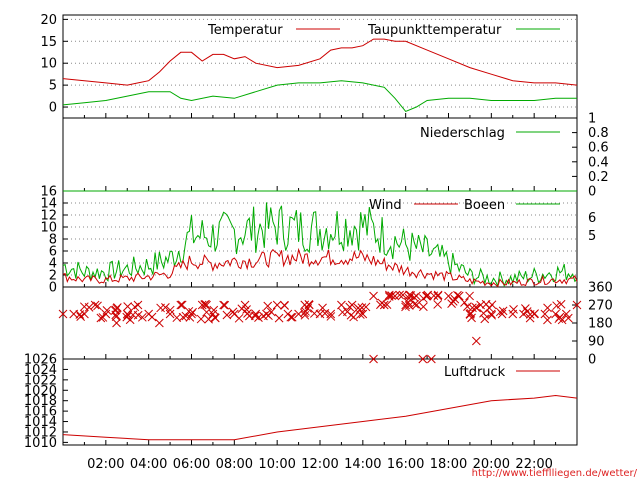 This screenshot has width=640, height=480. What do you see at coordinates (600, 288) in the screenshot?
I see `y-tick-label-dir: 360` at bounding box center [600, 288].